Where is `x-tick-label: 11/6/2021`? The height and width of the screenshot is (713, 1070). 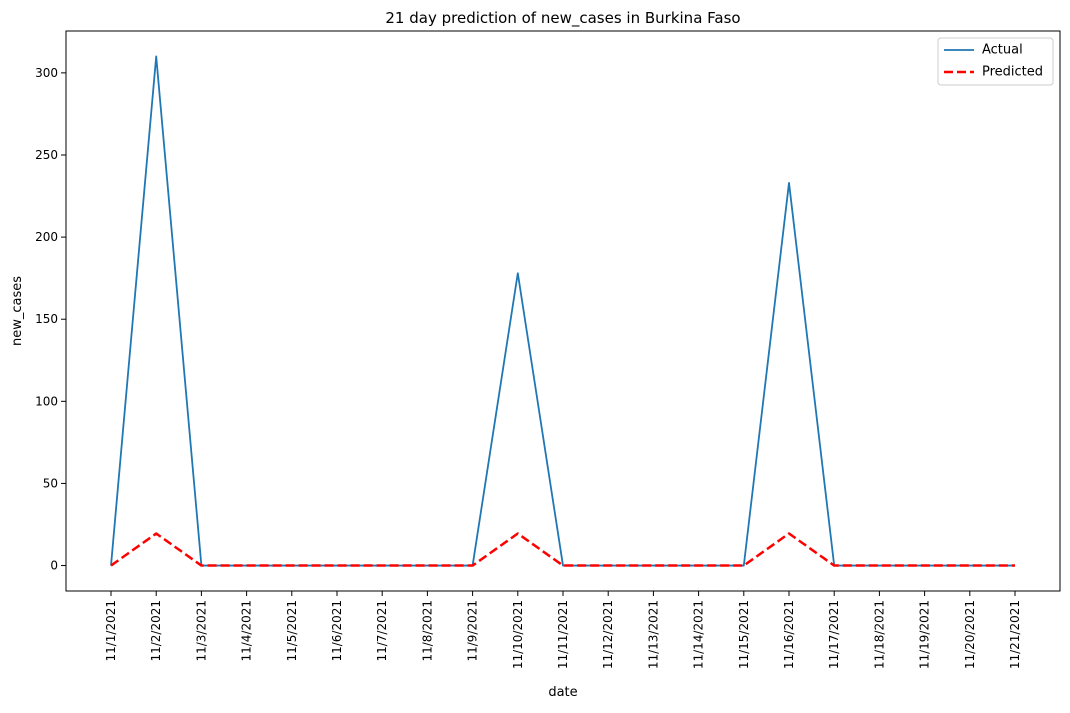
x-tick-label: 11/6/2021 is located at coordinates (337, 631).